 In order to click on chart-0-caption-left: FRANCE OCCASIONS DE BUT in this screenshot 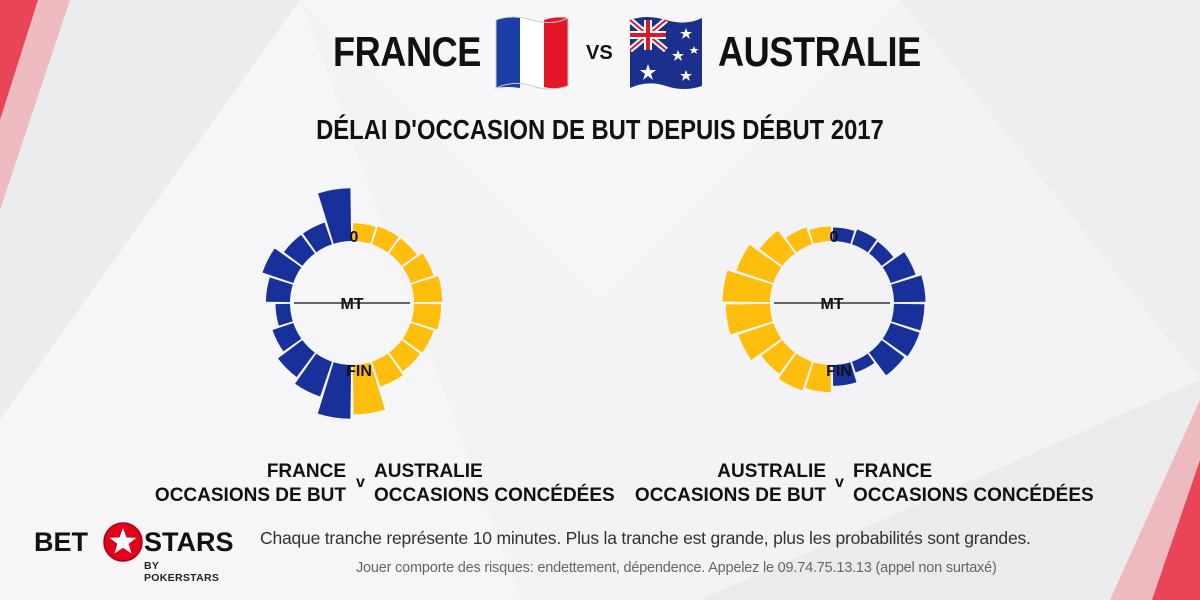, I will do `click(250, 484)`.